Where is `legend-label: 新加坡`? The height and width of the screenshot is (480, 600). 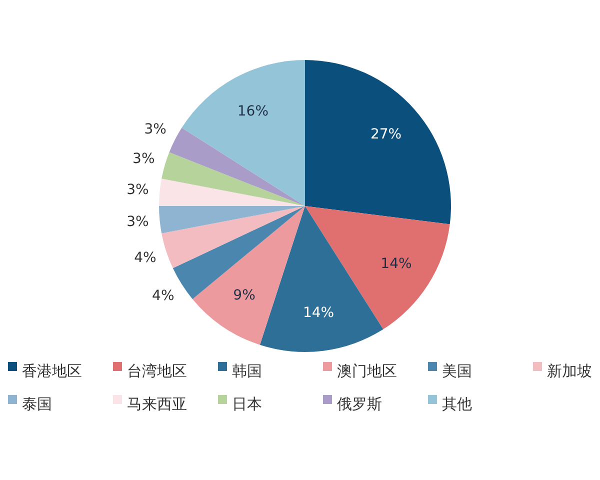
legend-label: 新加坡 is located at coordinates (569, 371).